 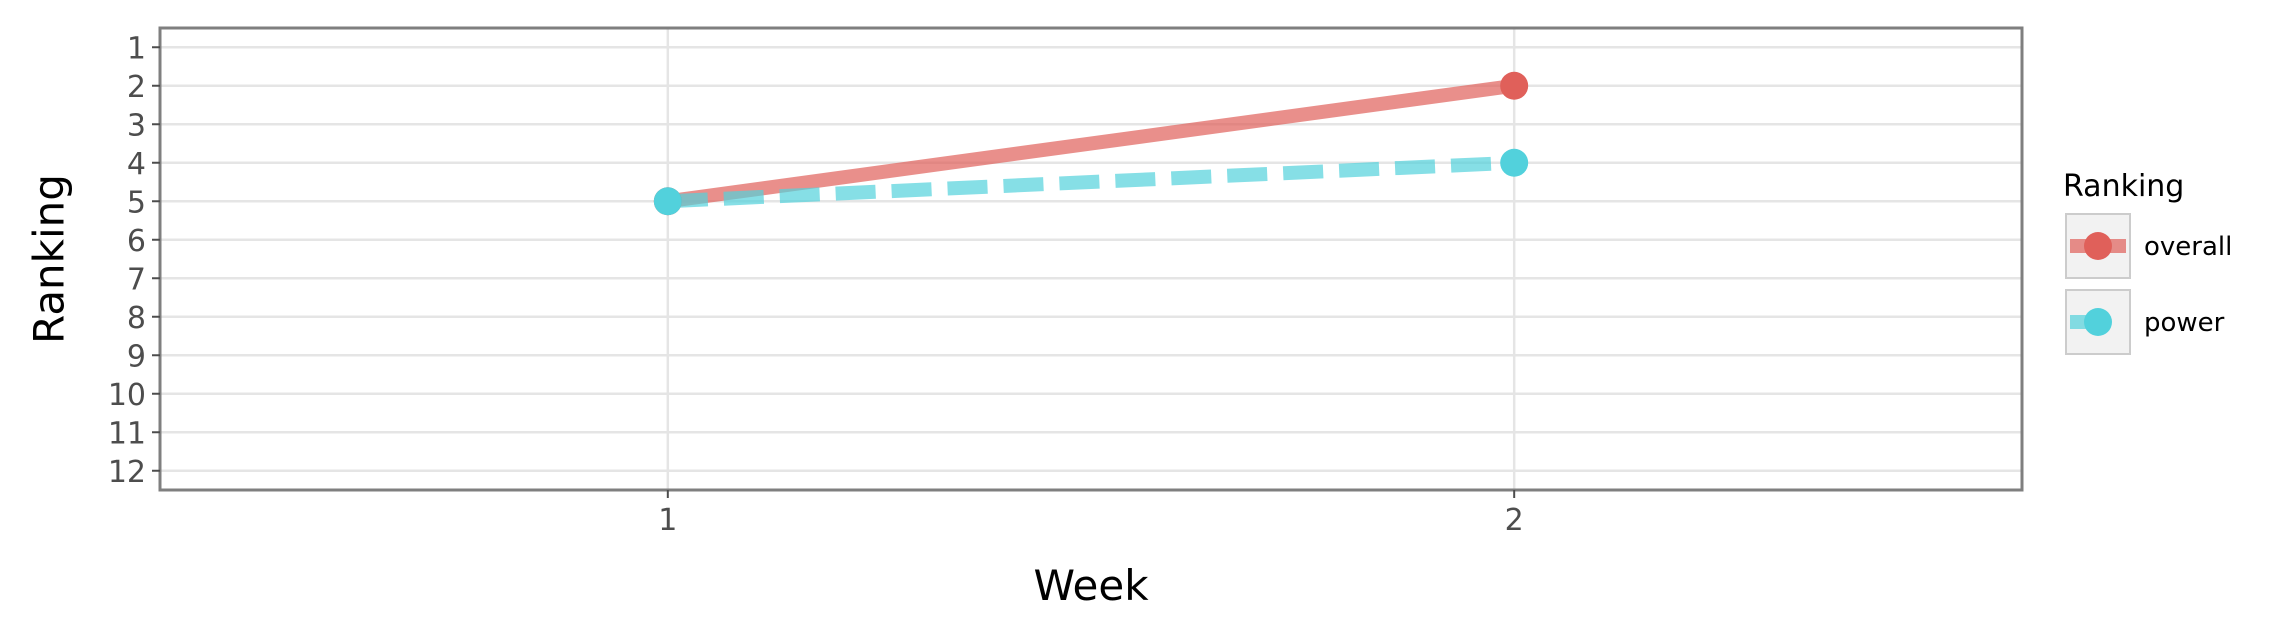 What do you see at coordinates (127, 472) in the screenshot?
I see `y-tick-label: 12` at bounding box center [127, 472].